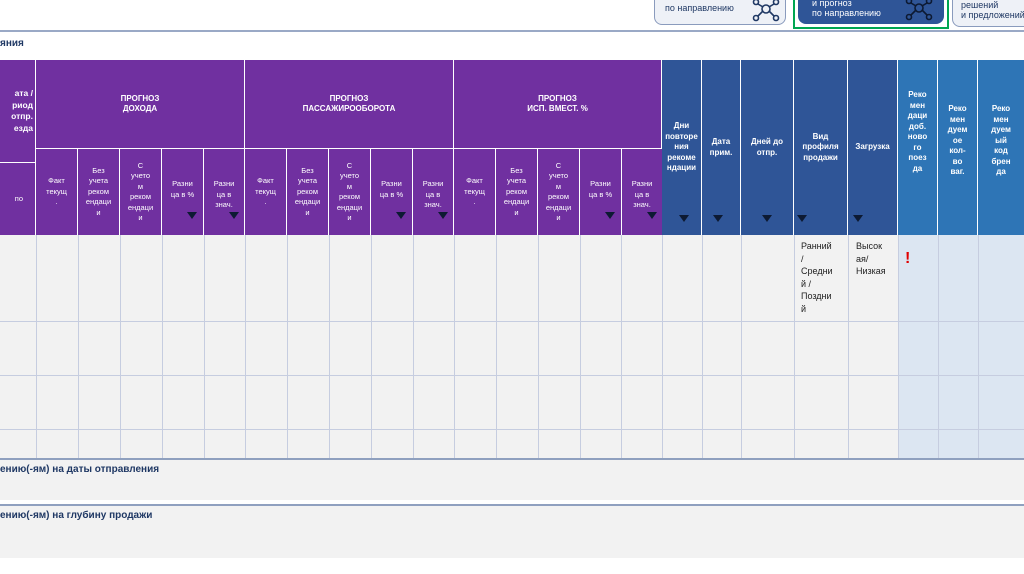 The width and height of the screenshot is (1024, 574). Describe the element at coordinates (871, 259) in the screenshot. I see `load-cell: Высок ая/ Низкая` at that location.